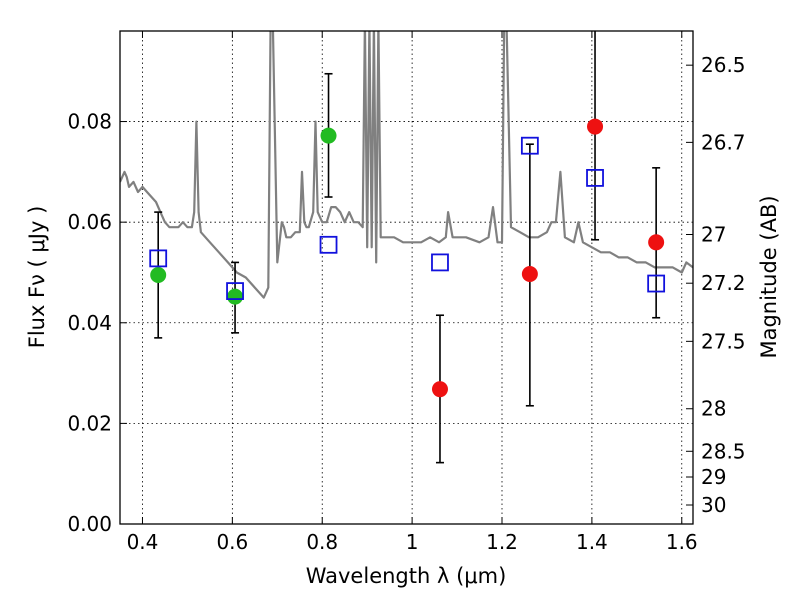  Describe the element at coordinates (143, 542) in the screenshot. I see `x-tick-label: 0.4` at that location.